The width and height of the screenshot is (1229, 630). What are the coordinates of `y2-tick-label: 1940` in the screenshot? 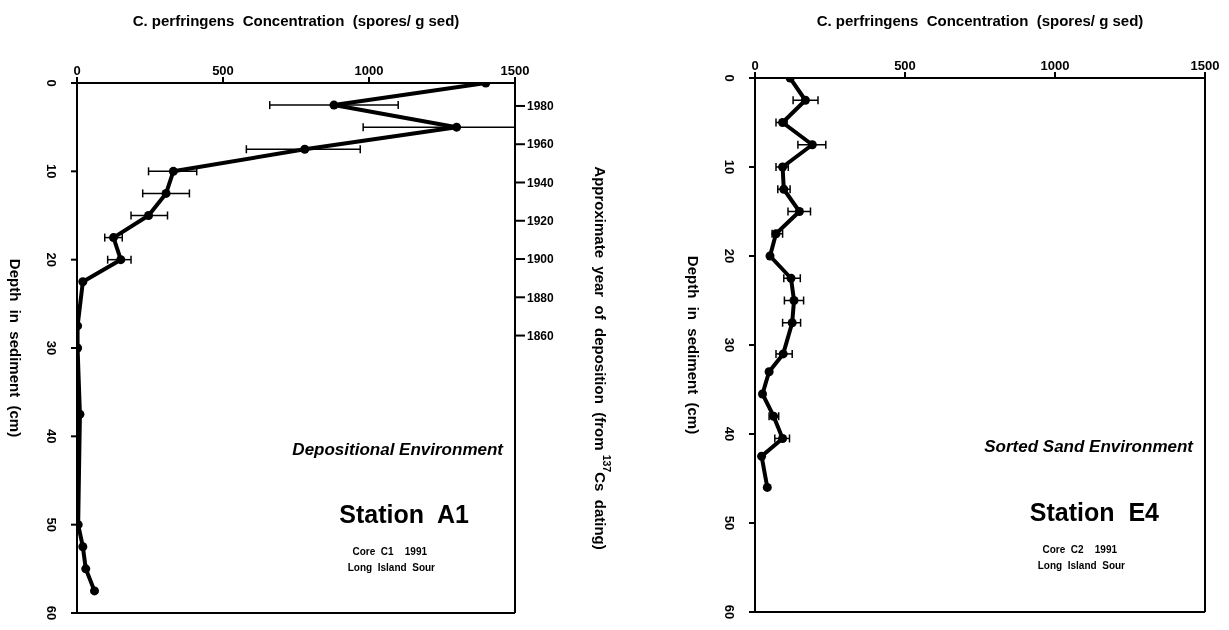 It's located at (541, 182).